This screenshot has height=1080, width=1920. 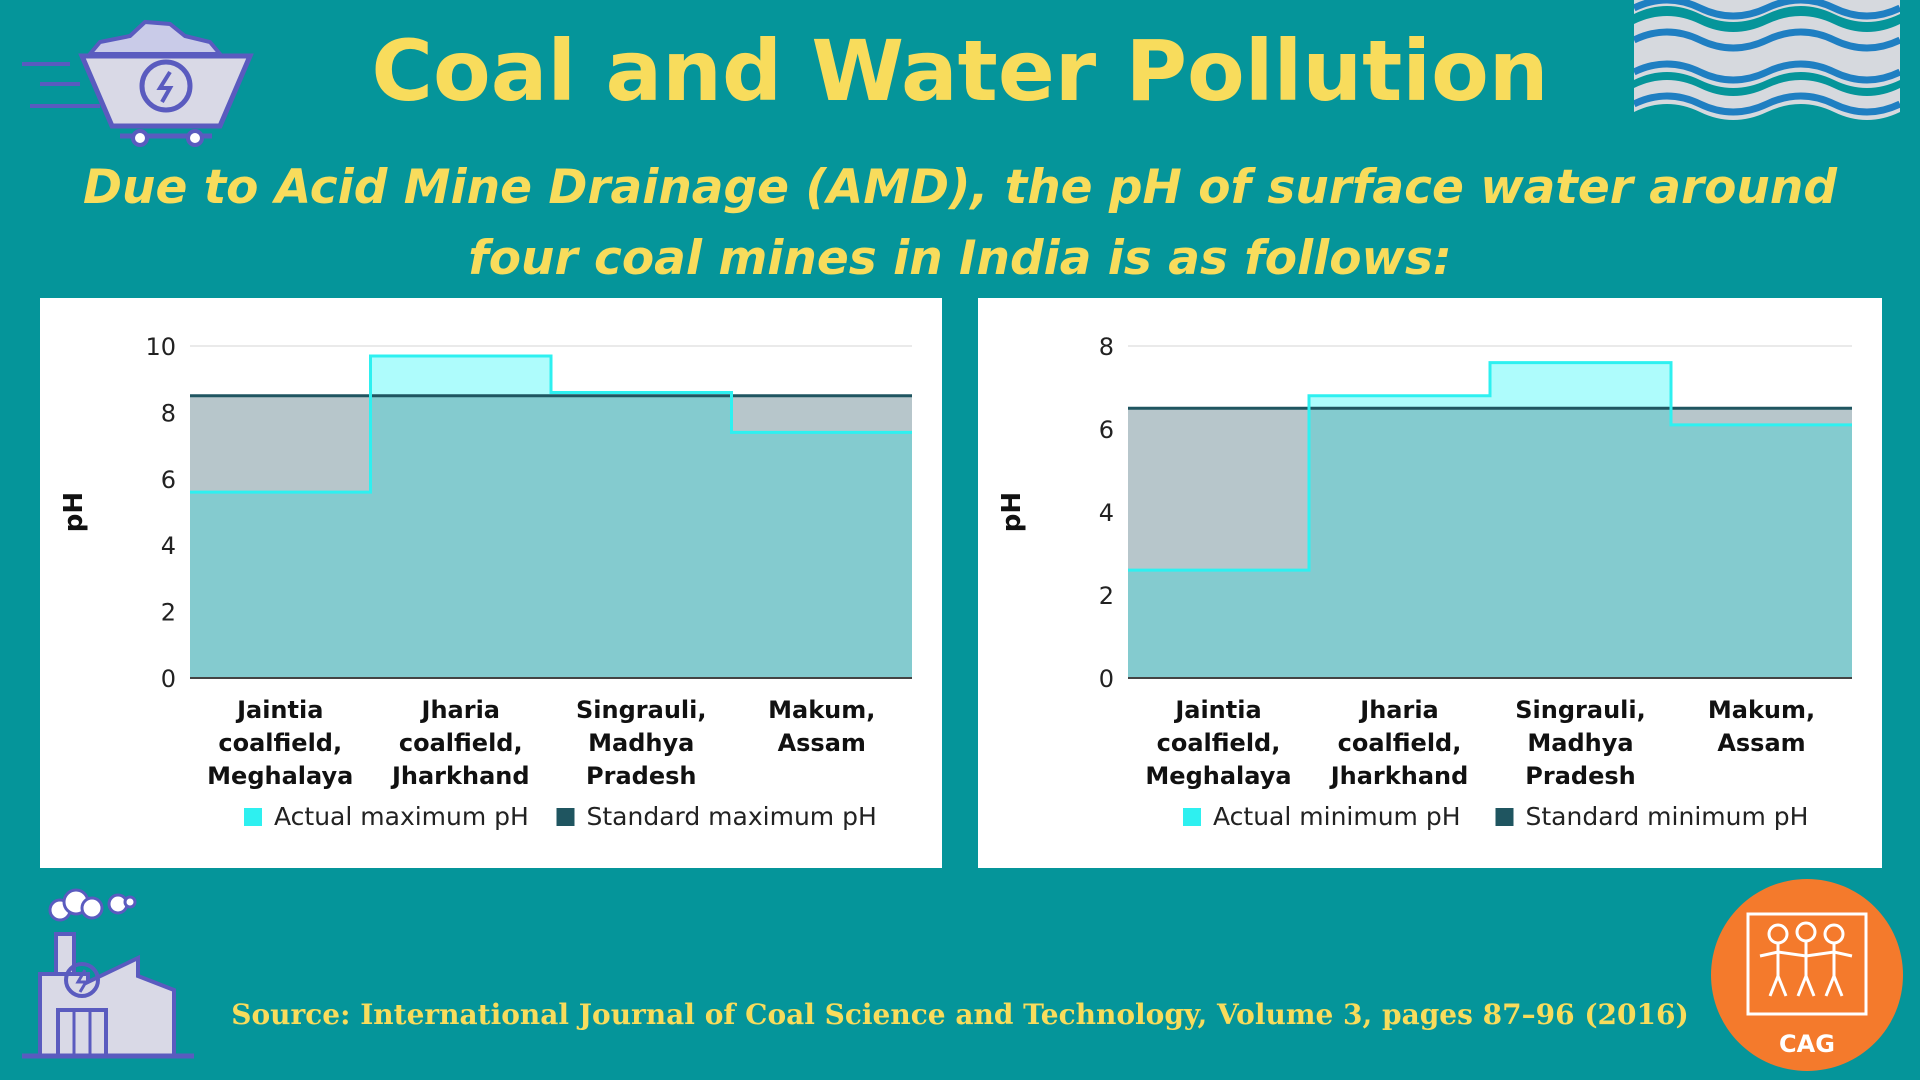 I want to click on page-title: Coal and Water Pollution, so click(x=960, y=71).